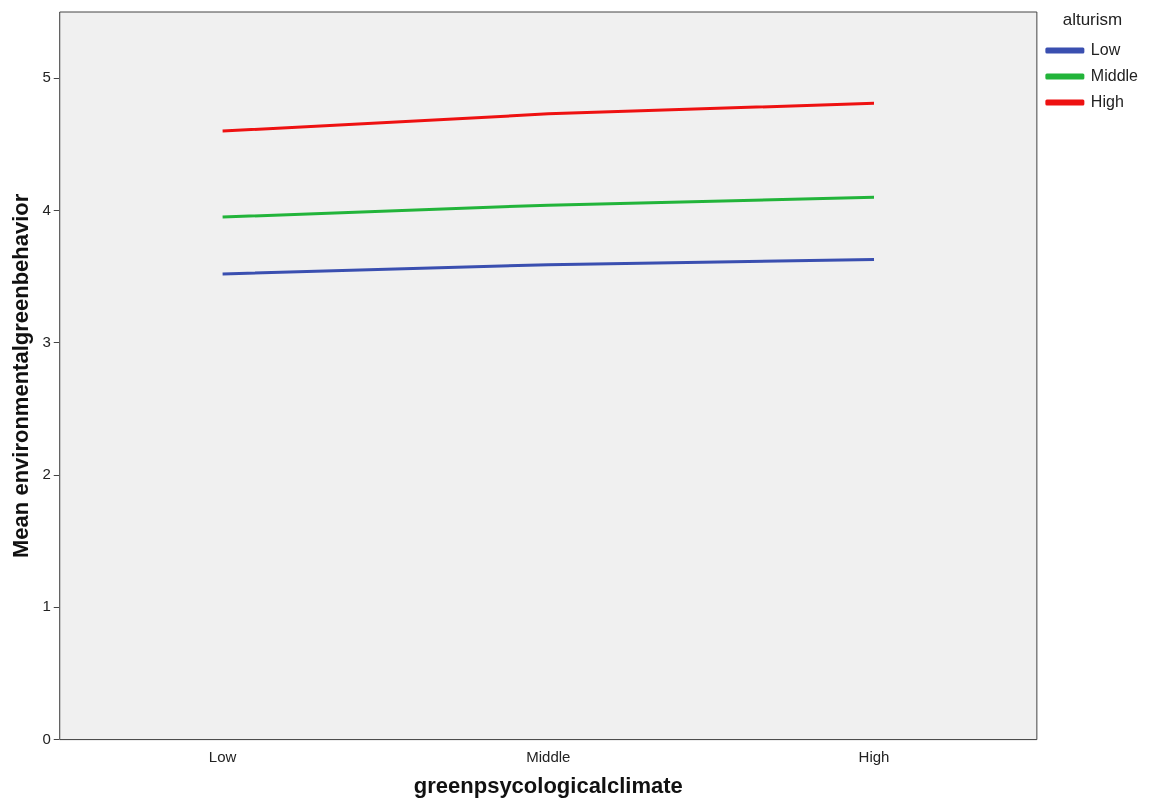  What do you see at coordinates (1092, 20) in the screenshot?
I see `legend-title: alturism` at bounding box center [1092, 20].